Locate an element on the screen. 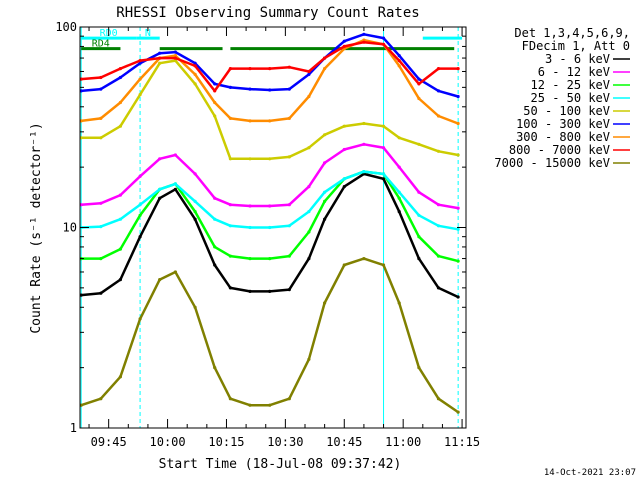  y-tick-label-0: 1 is located at coordinates (73, 428).